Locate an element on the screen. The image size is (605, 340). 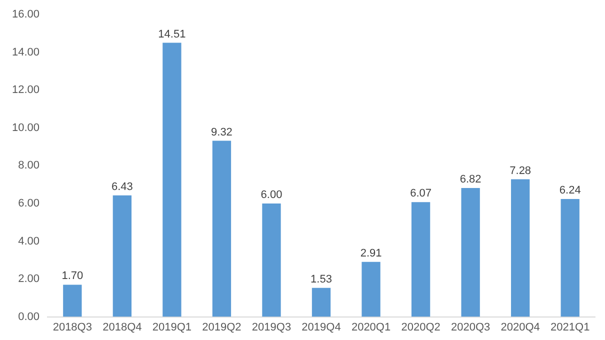
data-label: 14.51 is located at coordinates (172, 34).